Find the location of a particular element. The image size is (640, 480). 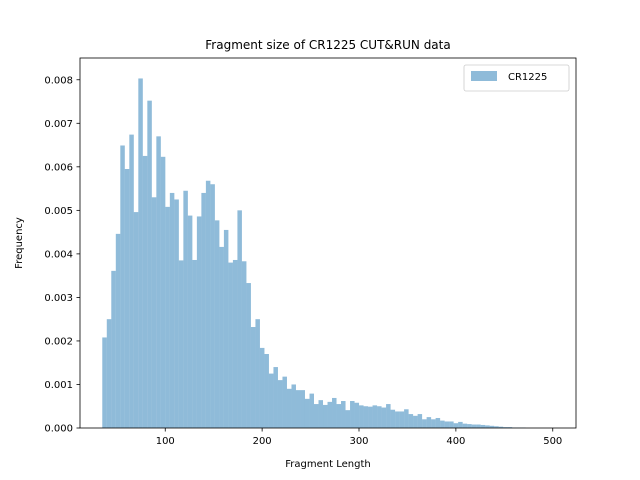

x-axis: 100 200 300 400 500 is located at coordinates (359, 437).